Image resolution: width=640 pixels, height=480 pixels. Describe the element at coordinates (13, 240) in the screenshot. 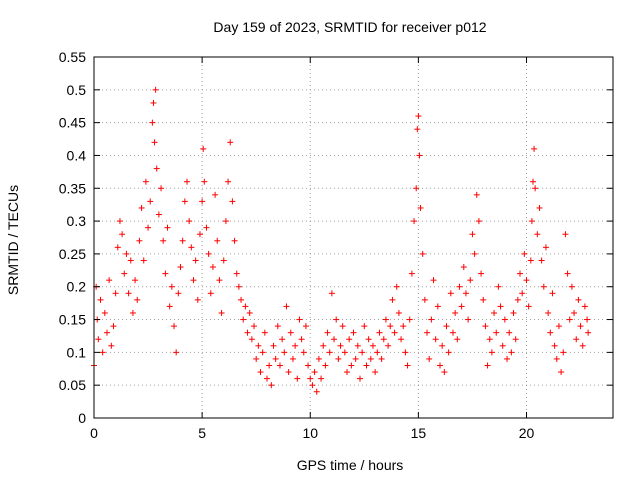

I see `y-axis-label: SRMTID / TECUs` at that location.